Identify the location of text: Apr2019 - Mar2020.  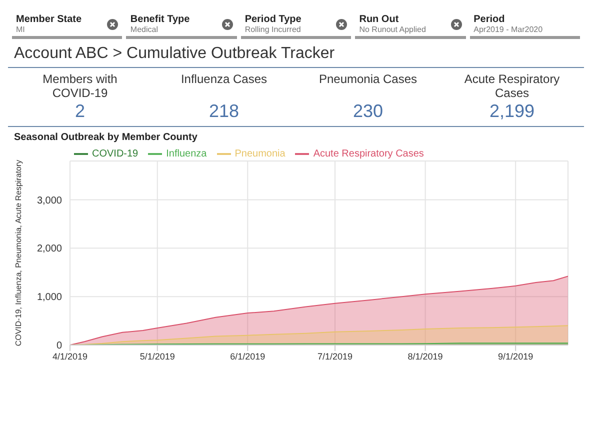
(508, 29).